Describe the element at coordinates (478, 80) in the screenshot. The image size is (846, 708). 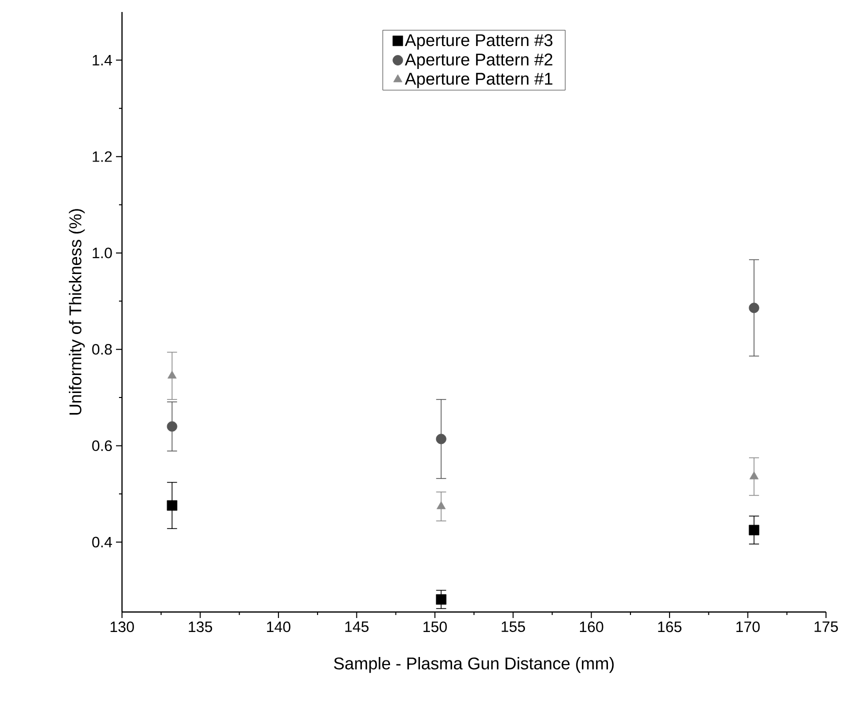
I see `legend-label: Aperture Pattern #1` at that location.